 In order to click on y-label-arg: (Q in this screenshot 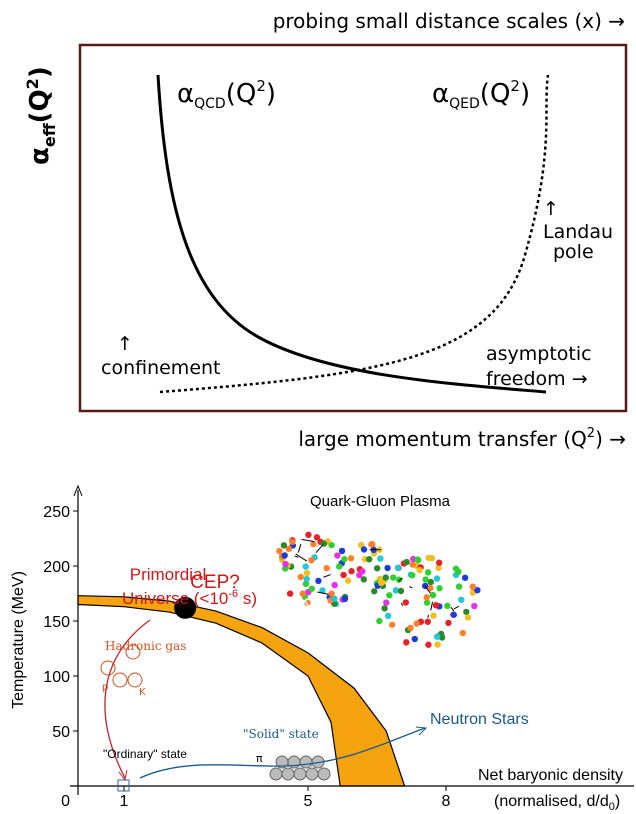, I will do `click(40, 106)`.